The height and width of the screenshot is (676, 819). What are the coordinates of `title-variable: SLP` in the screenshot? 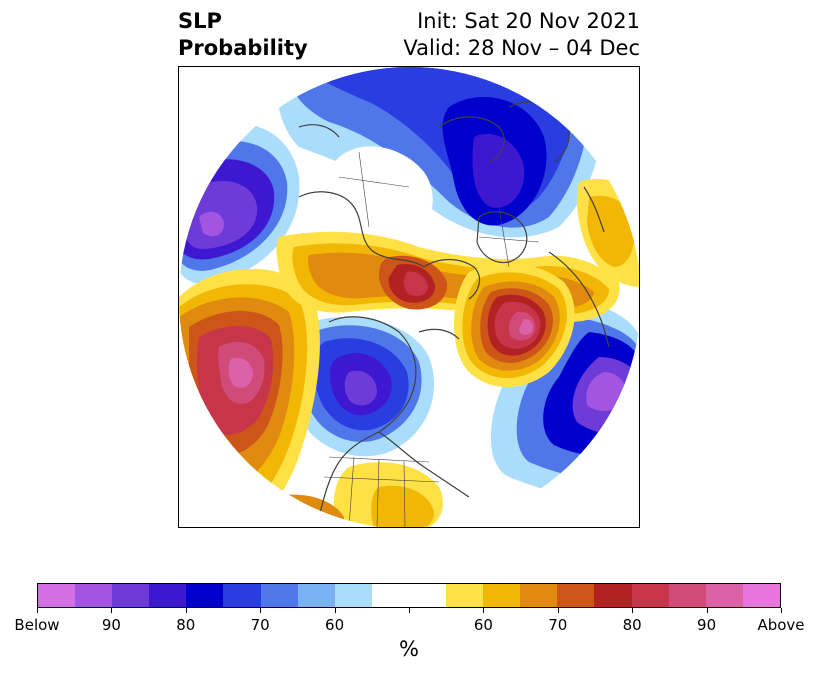 It's located at (200, 21).